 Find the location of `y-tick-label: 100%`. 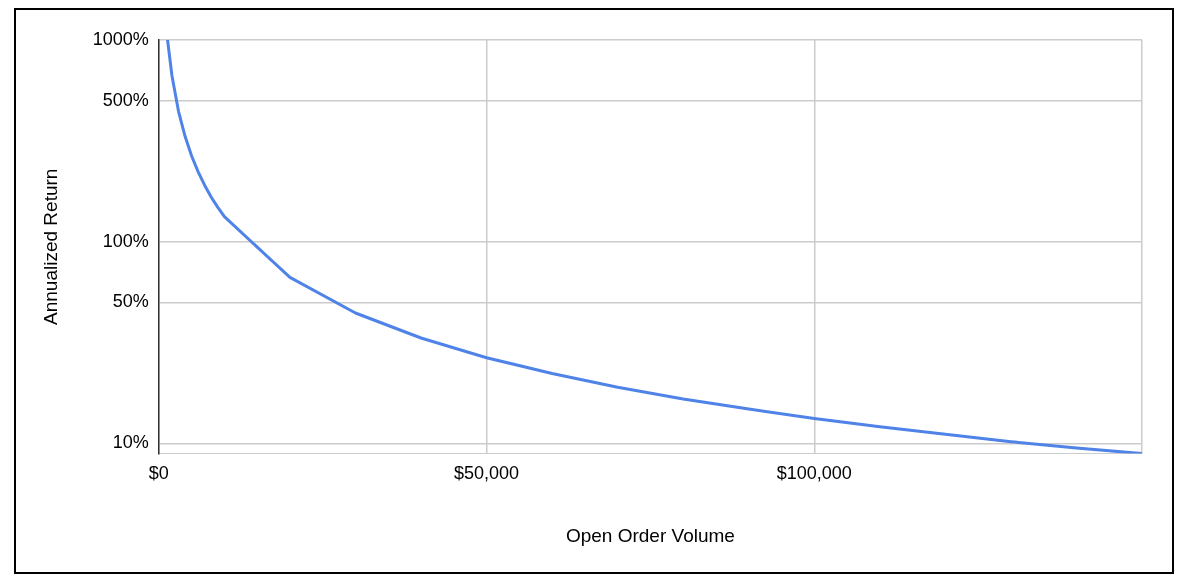

y-tick-label: 100% is located at coordinates (125, 240).